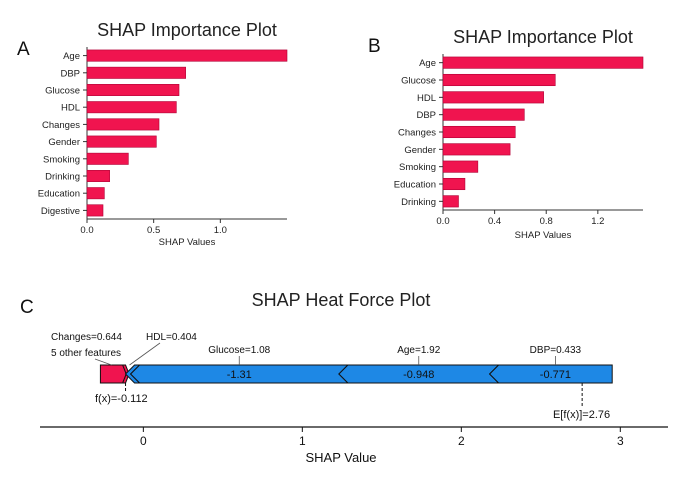 Image resolution: width=685 pixels, height=486 pixels. I want to click on chart-b-label-dbp: DBP, so click(426, 115).